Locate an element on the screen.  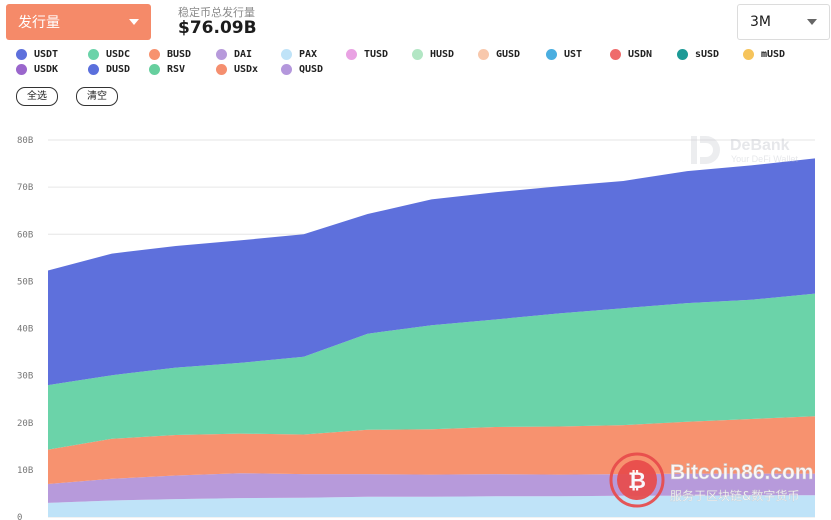
legend-label: HUSD is located at coordinates (442, 54).